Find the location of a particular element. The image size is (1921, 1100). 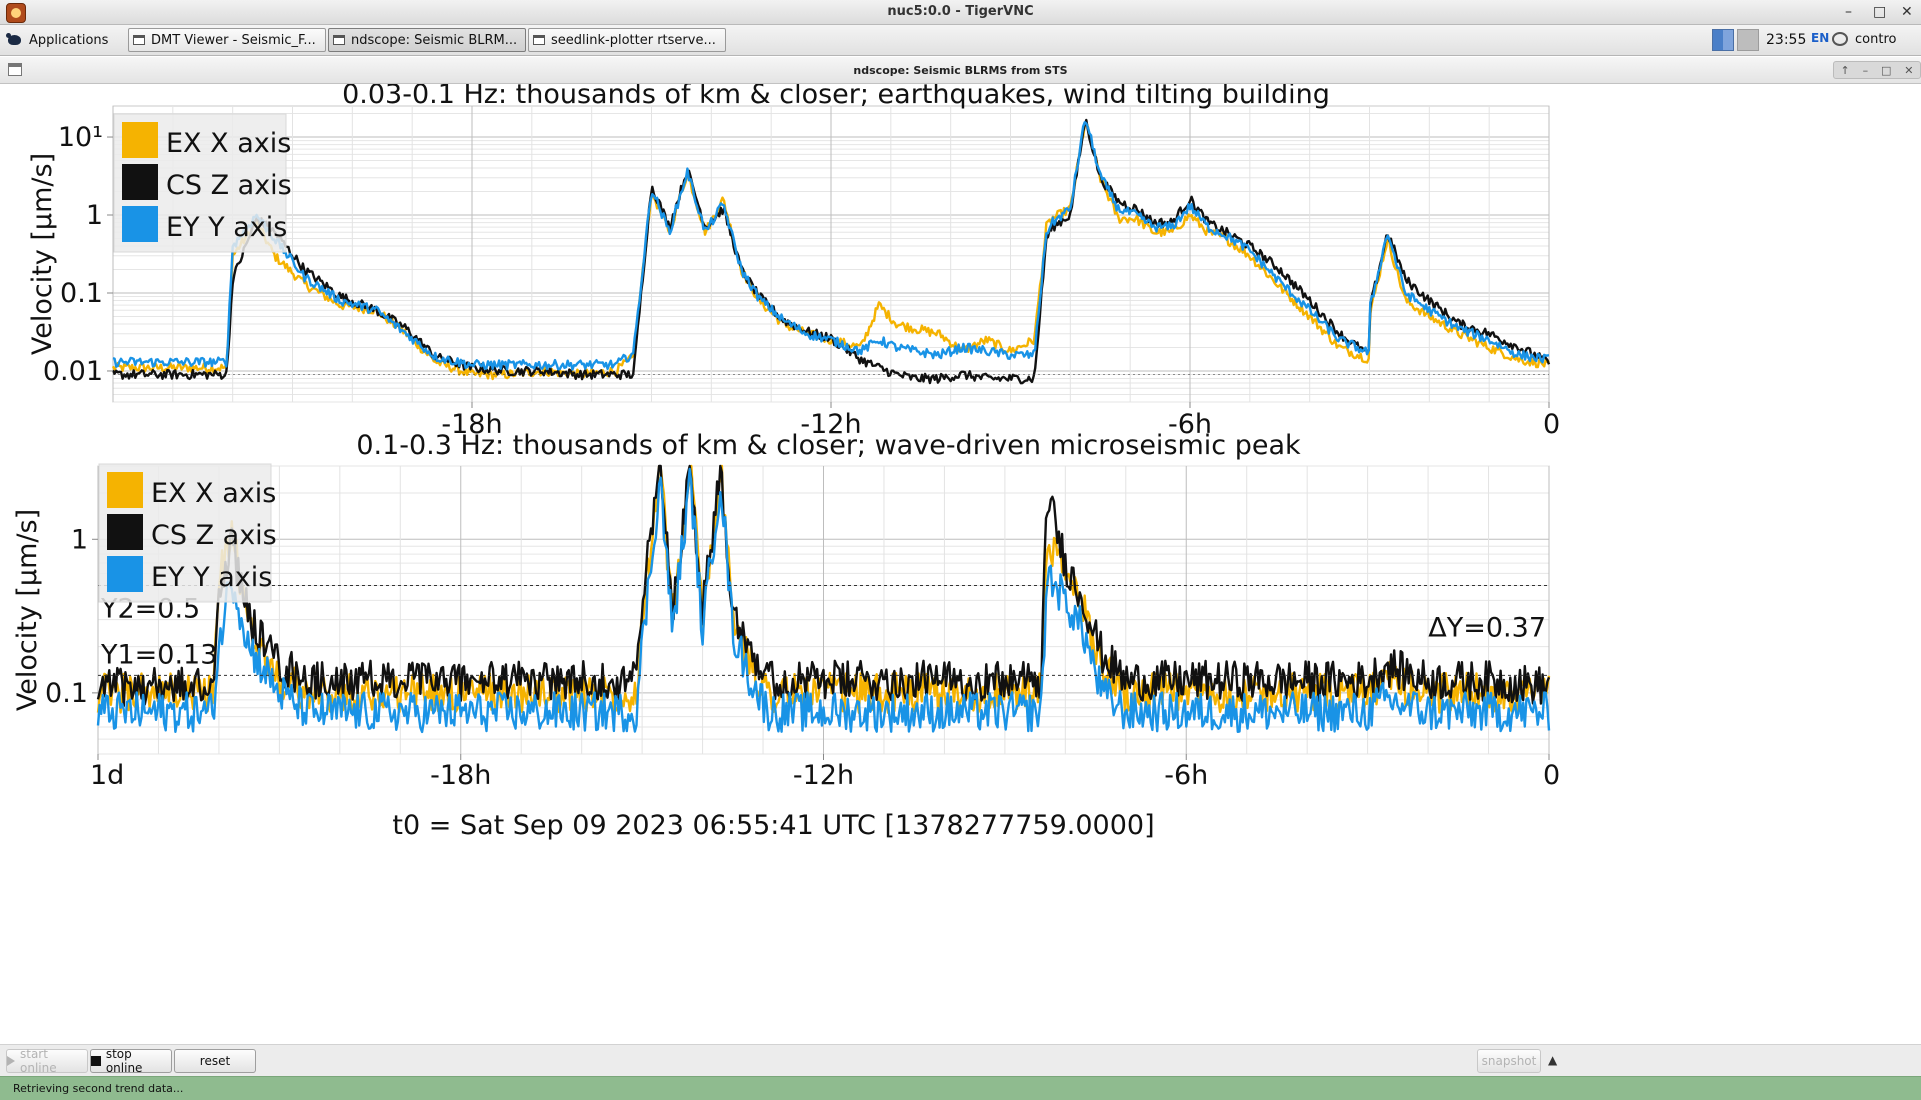

clock: 23:55 is located at coordinates (1786, 40).